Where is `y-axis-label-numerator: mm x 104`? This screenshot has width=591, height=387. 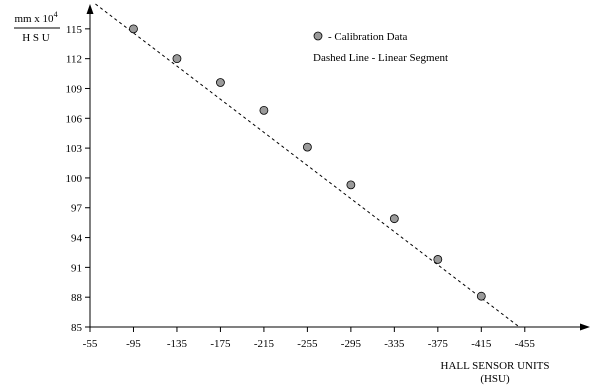 y-axis-label-numerator: mm x 104 is located at coordinates (35, 17).